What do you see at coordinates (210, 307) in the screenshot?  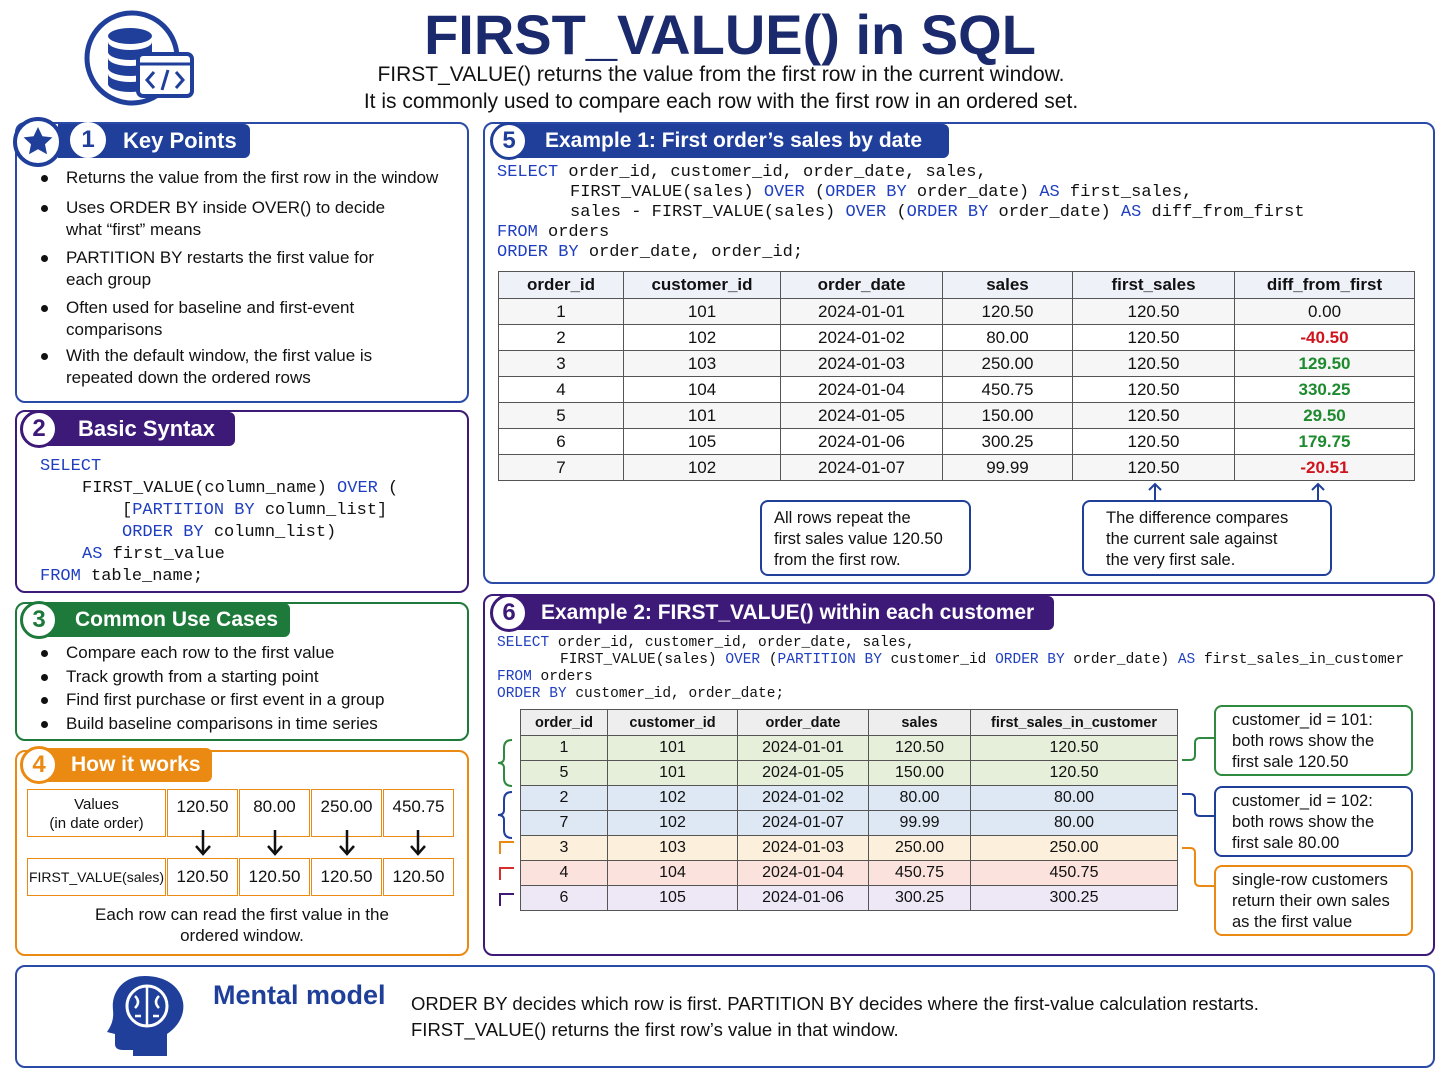 I see `bullet-line: Often used for baseline and first-event` at bounding box center [210, 307].